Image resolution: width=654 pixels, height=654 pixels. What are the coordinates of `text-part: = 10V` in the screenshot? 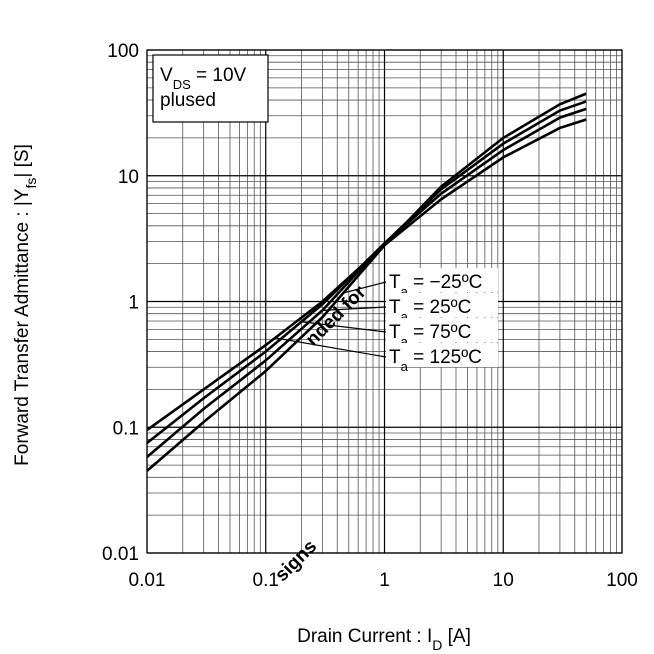 It's located at (219, 75).